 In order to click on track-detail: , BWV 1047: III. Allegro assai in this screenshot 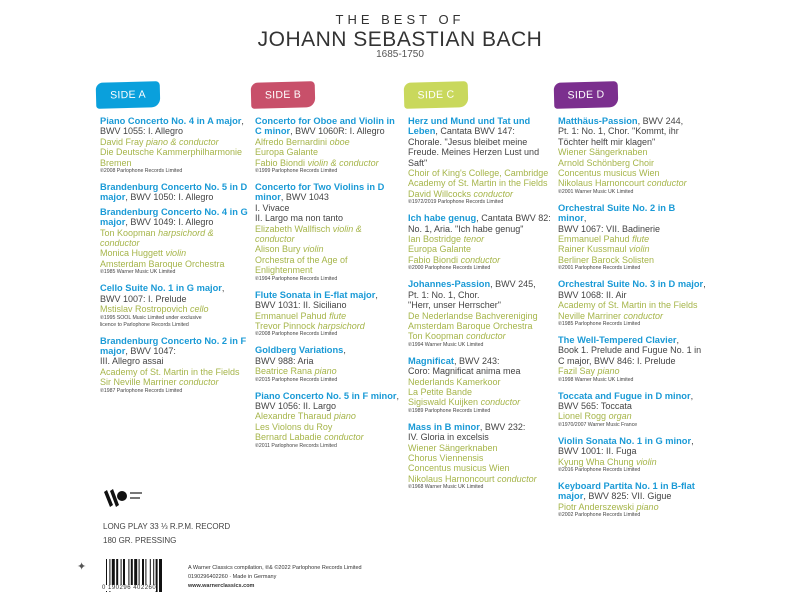, I will do `click(138, 356)`.